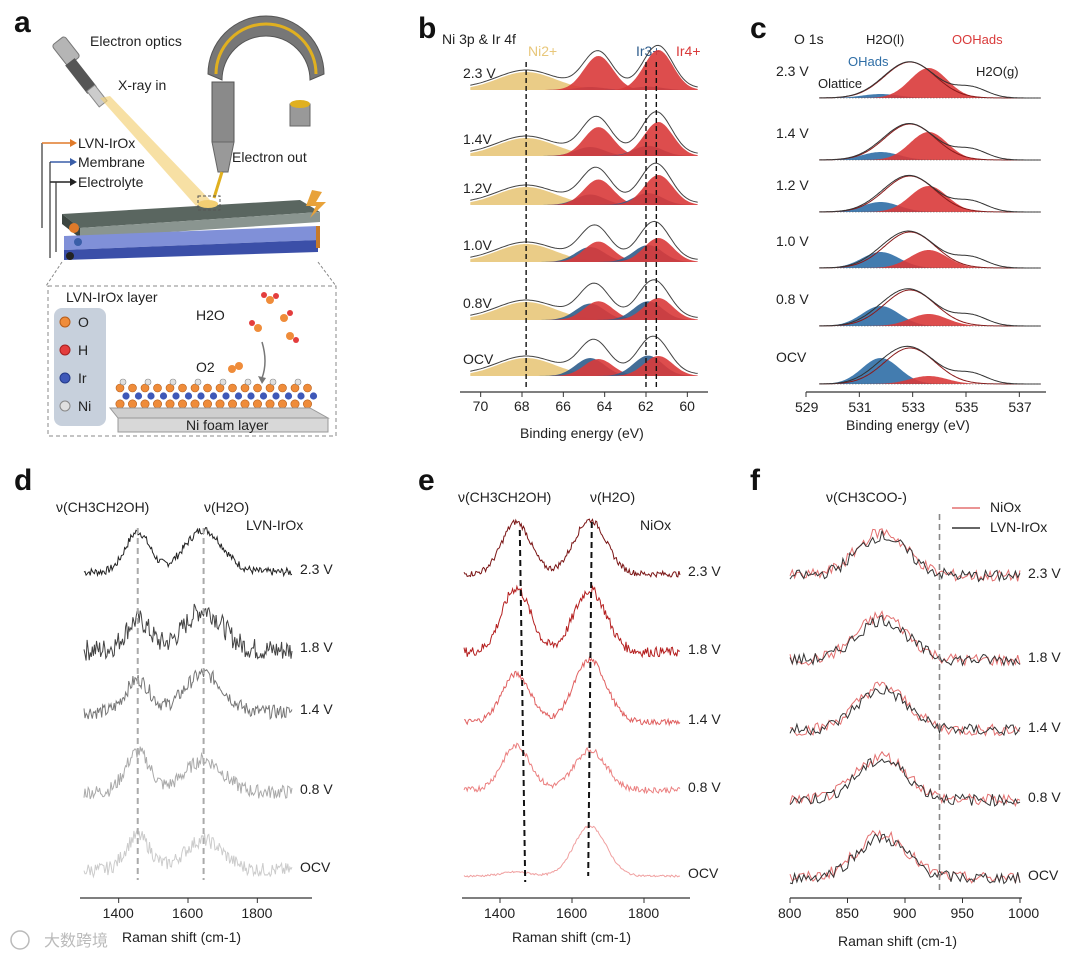 The height and width of the screenshot is (959, 1080). What do you see at coordinates (111, 182) in the screenshot?
I see `legend-electrolyte: Electrolyte` at bounding box center [111, 182].